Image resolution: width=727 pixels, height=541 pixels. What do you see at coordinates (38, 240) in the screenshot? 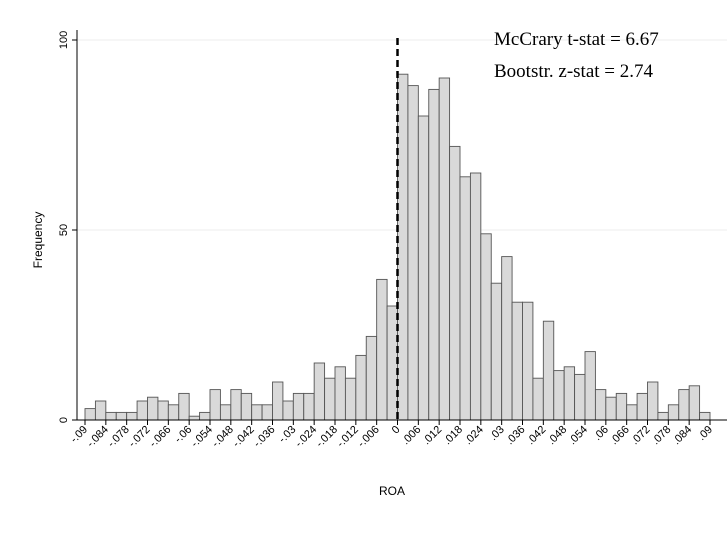
I see `y-axis-title: Frequency` at bounding box center [38, 240].